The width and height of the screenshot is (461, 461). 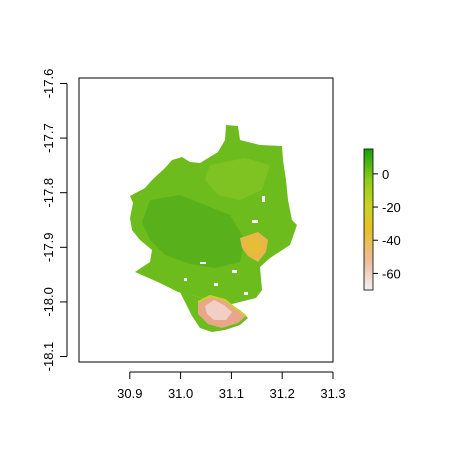 What do you see at coordinates (387, 224) in the screenshot?
I see `colorbar-ticks: 0 -20 -40 -60` at bounding box center [387, 224].